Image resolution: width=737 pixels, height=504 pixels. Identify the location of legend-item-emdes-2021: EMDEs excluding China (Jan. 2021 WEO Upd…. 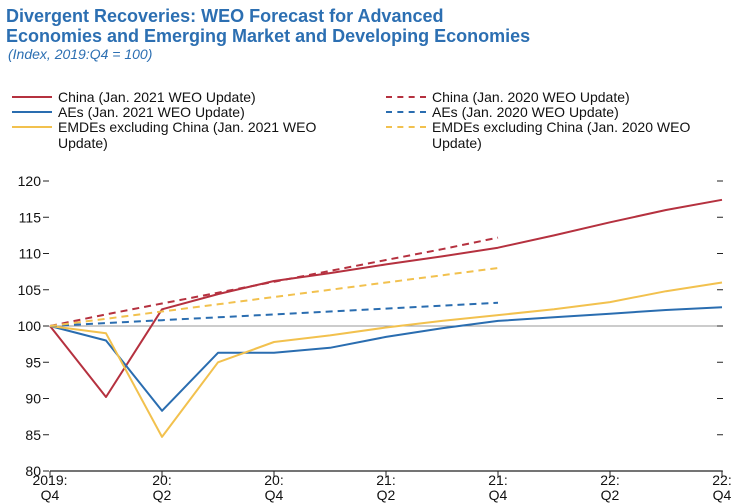
(192, 137).